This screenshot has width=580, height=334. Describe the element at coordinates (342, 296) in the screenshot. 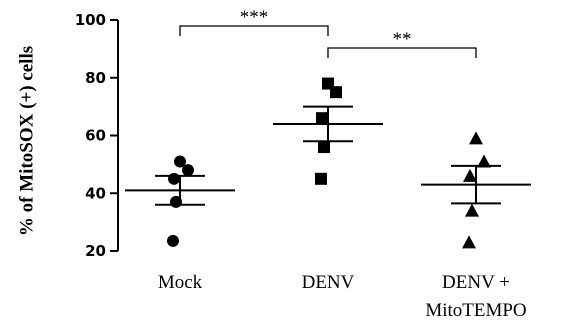

I see `category-labels: Mock DENV DENV + MitoTEMPO` at that location.